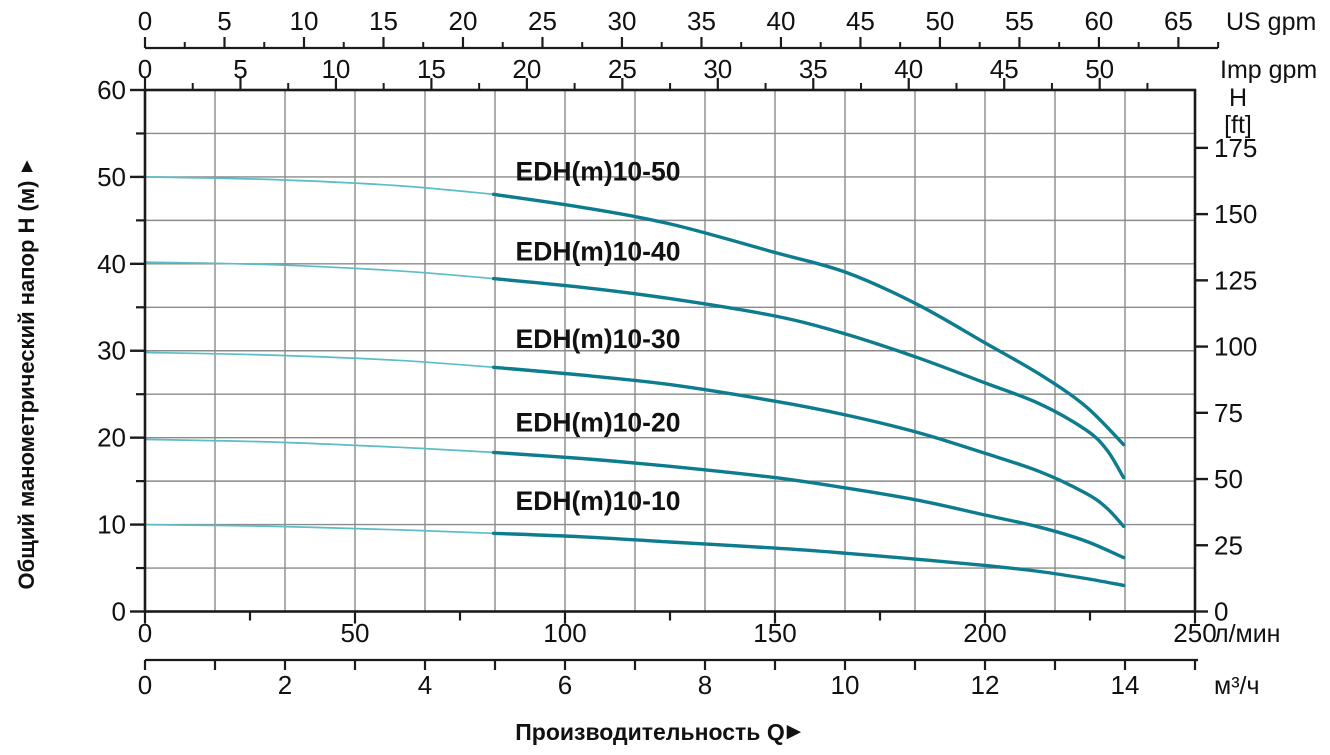 This screenshot has width=1330, height=755. Describe the element at coordinates (26, 385) in the screenshot. I see `y-axis-title: Общий манометрический напор H (м)` at that location.